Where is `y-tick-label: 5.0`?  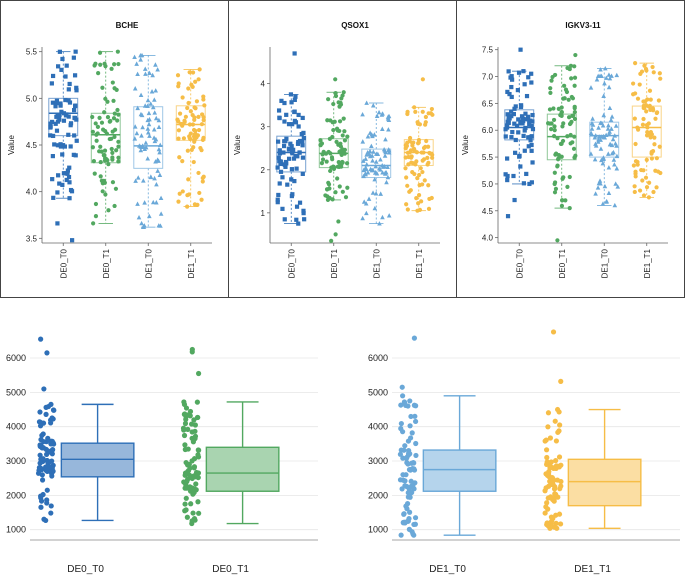 y-tick-label: 5.0 is located at coordinates (488, 184).